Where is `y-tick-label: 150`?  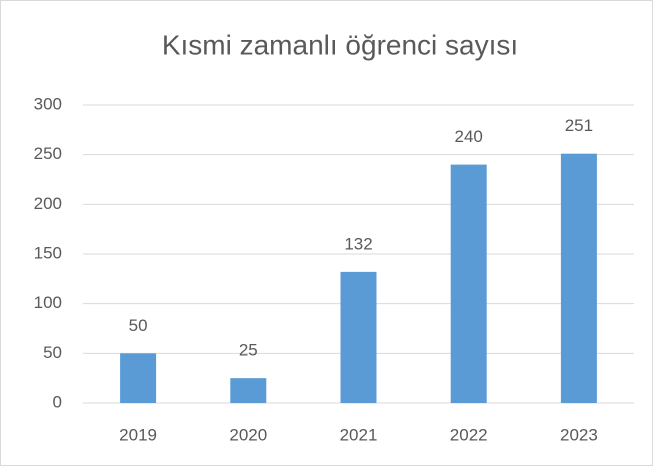
y-tick-label: 150 is located at coordinates (48, 252).